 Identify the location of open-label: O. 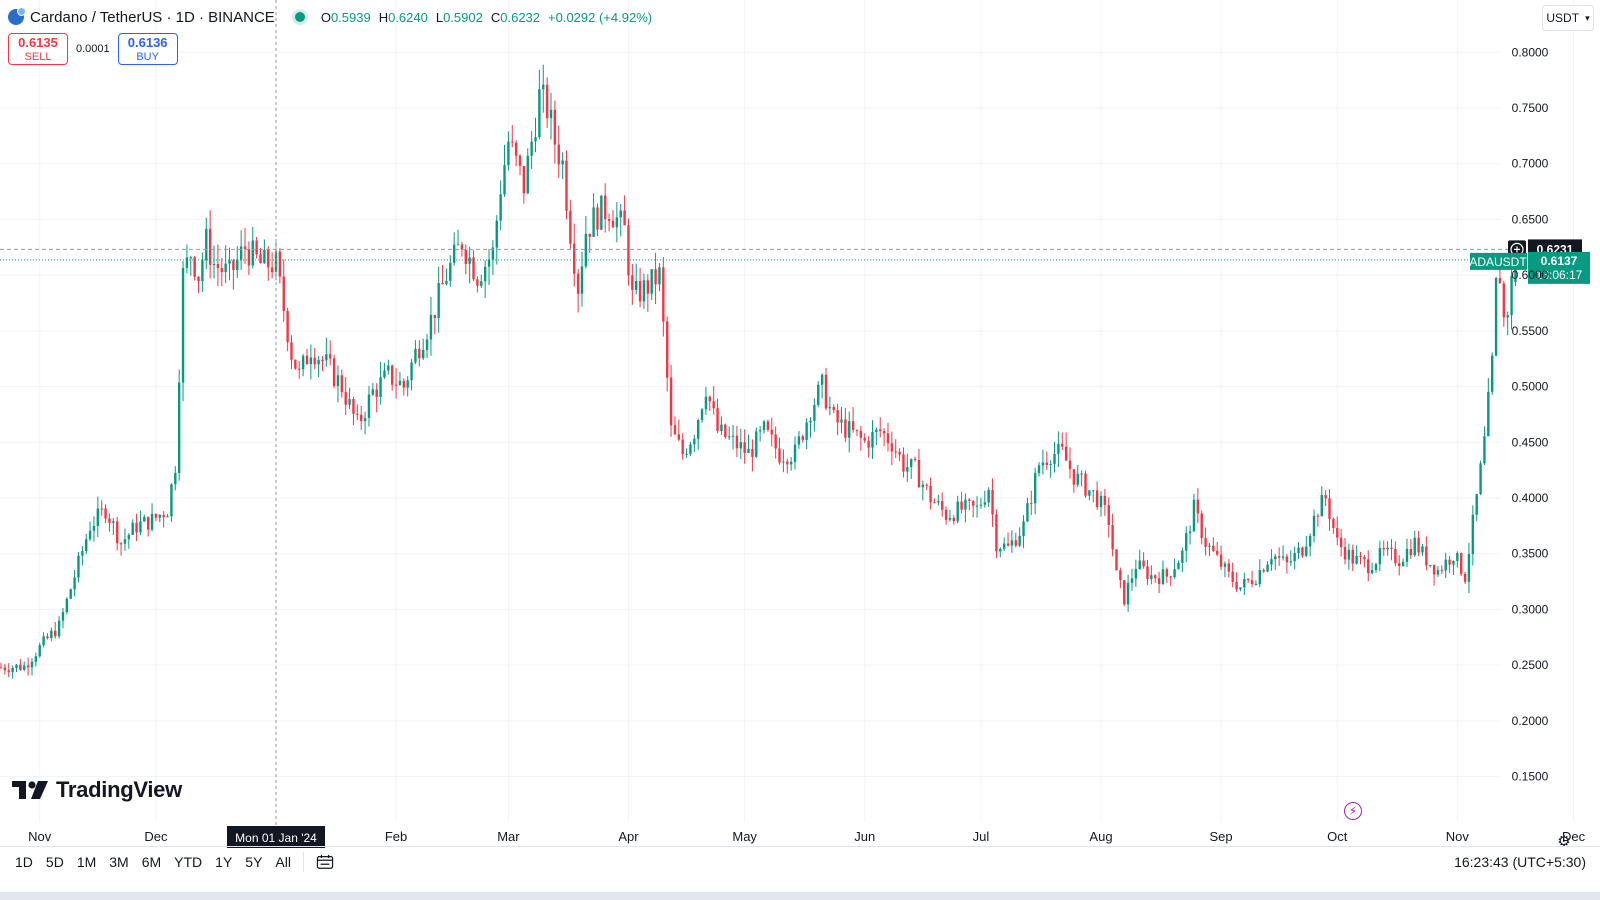
(325, 17).